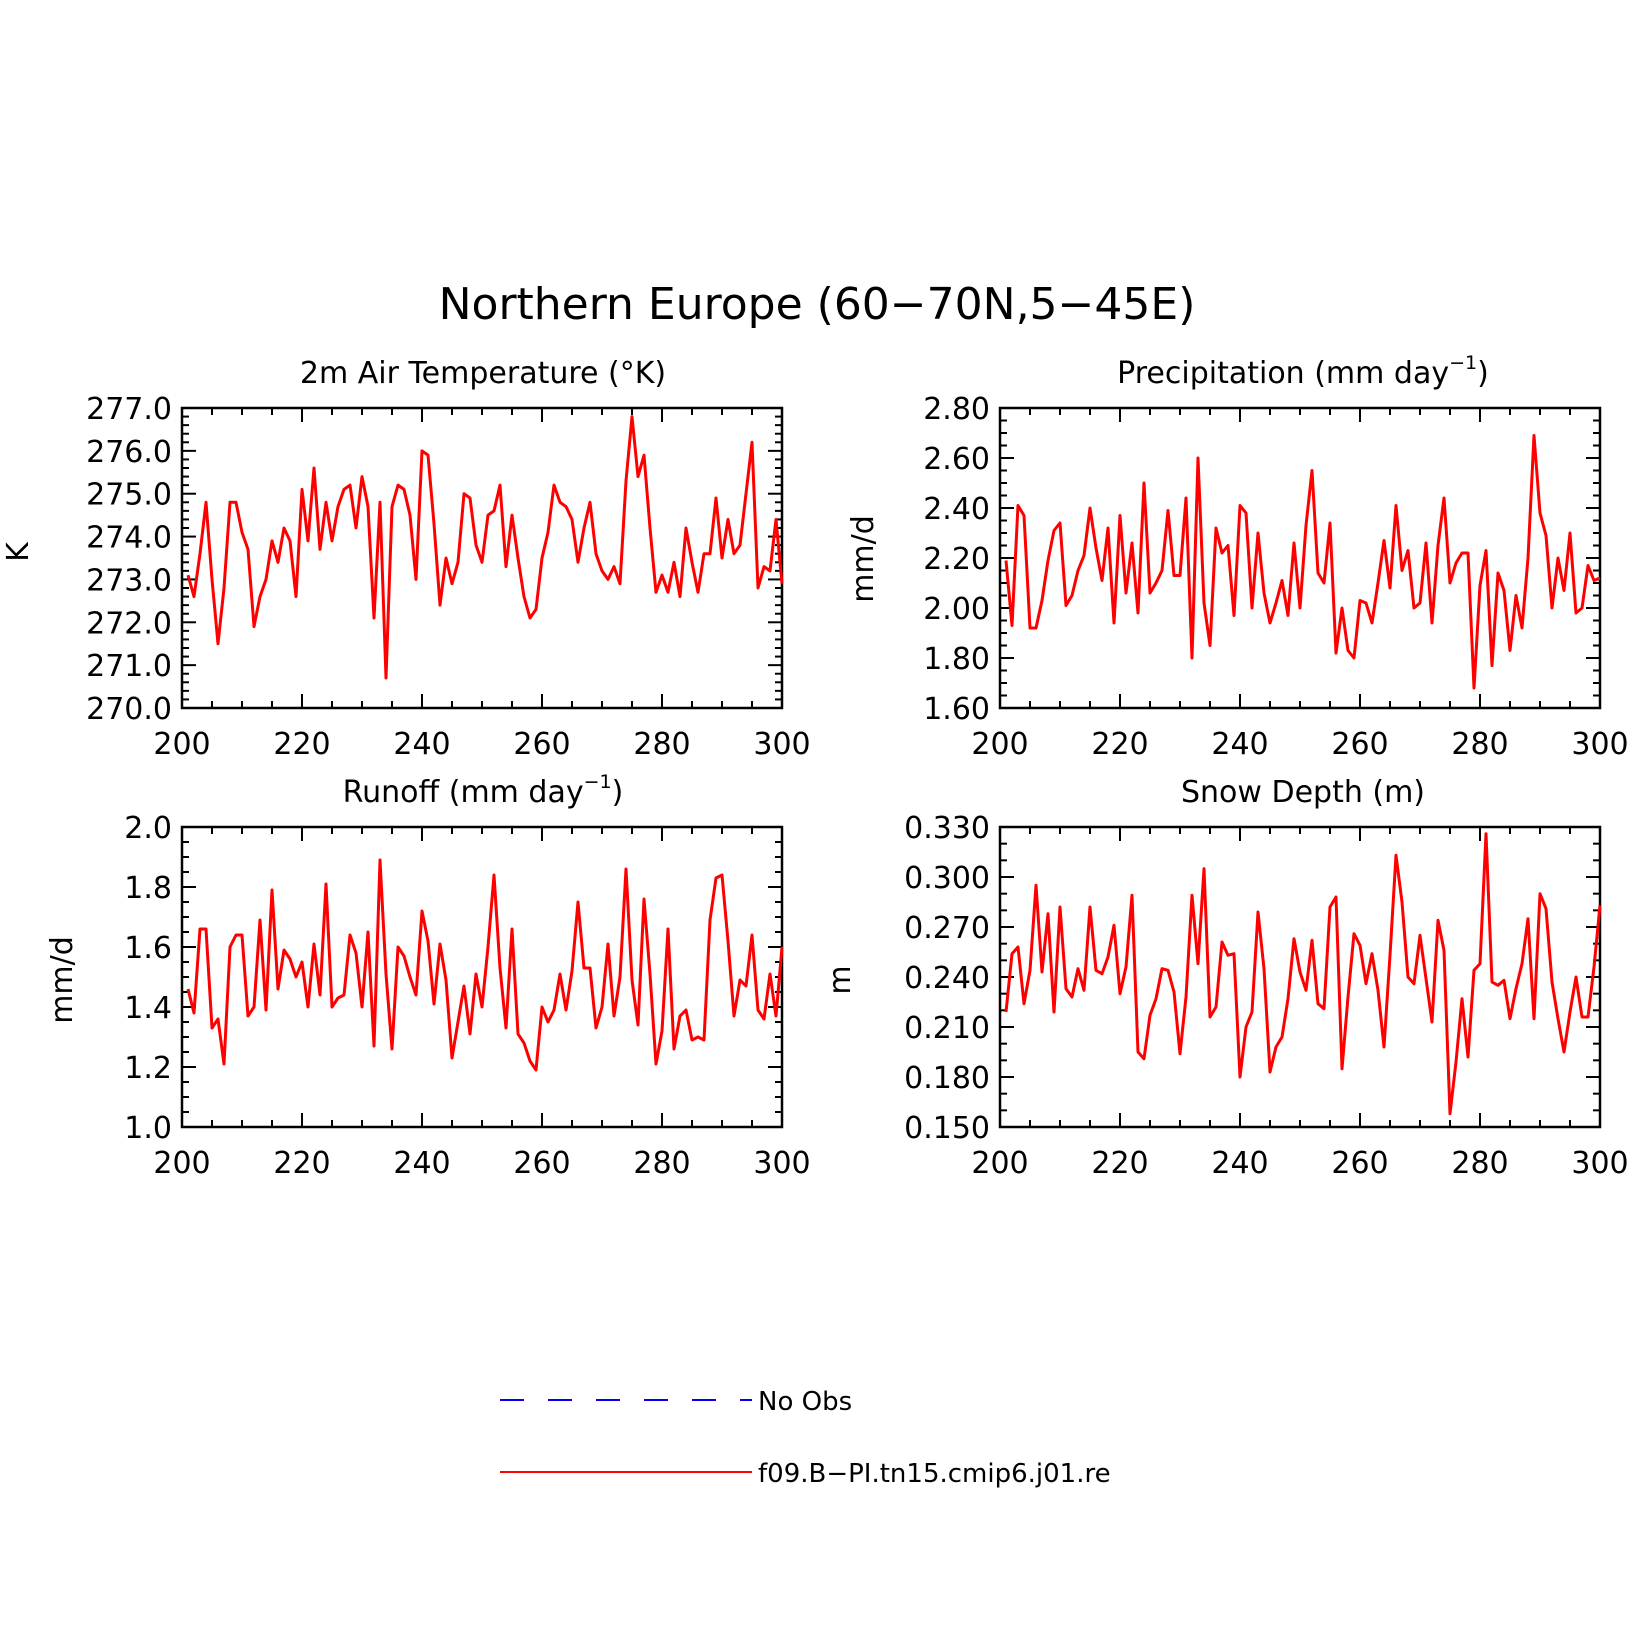  Describe the element at coordinates (840, 979) in the screenshot. I see `y-axis-label: m` at that location.